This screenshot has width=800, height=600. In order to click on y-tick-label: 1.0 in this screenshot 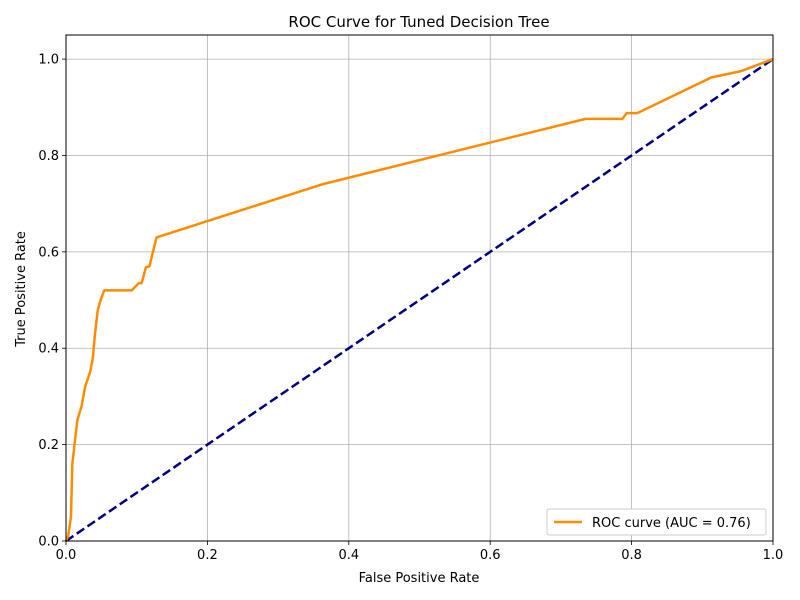, I will do `click(48, 60)`.